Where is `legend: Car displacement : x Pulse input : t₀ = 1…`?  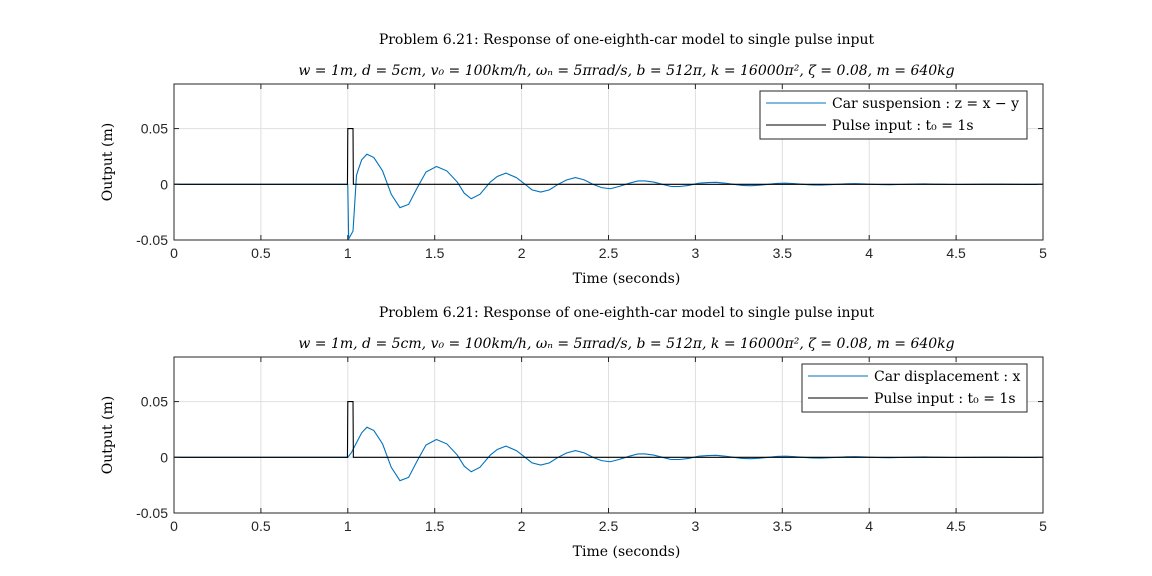
legend: Car displacement : x Pulse input : t₀ = 1… is located at coordinates (914, 388).